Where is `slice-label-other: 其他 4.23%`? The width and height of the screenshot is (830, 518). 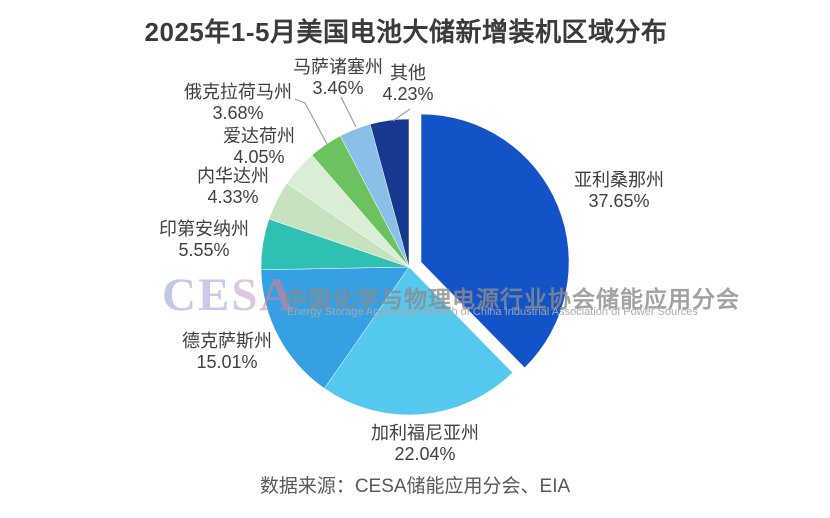
slice-label-other: 其他 4.23% is located at coordinates (407, 84).